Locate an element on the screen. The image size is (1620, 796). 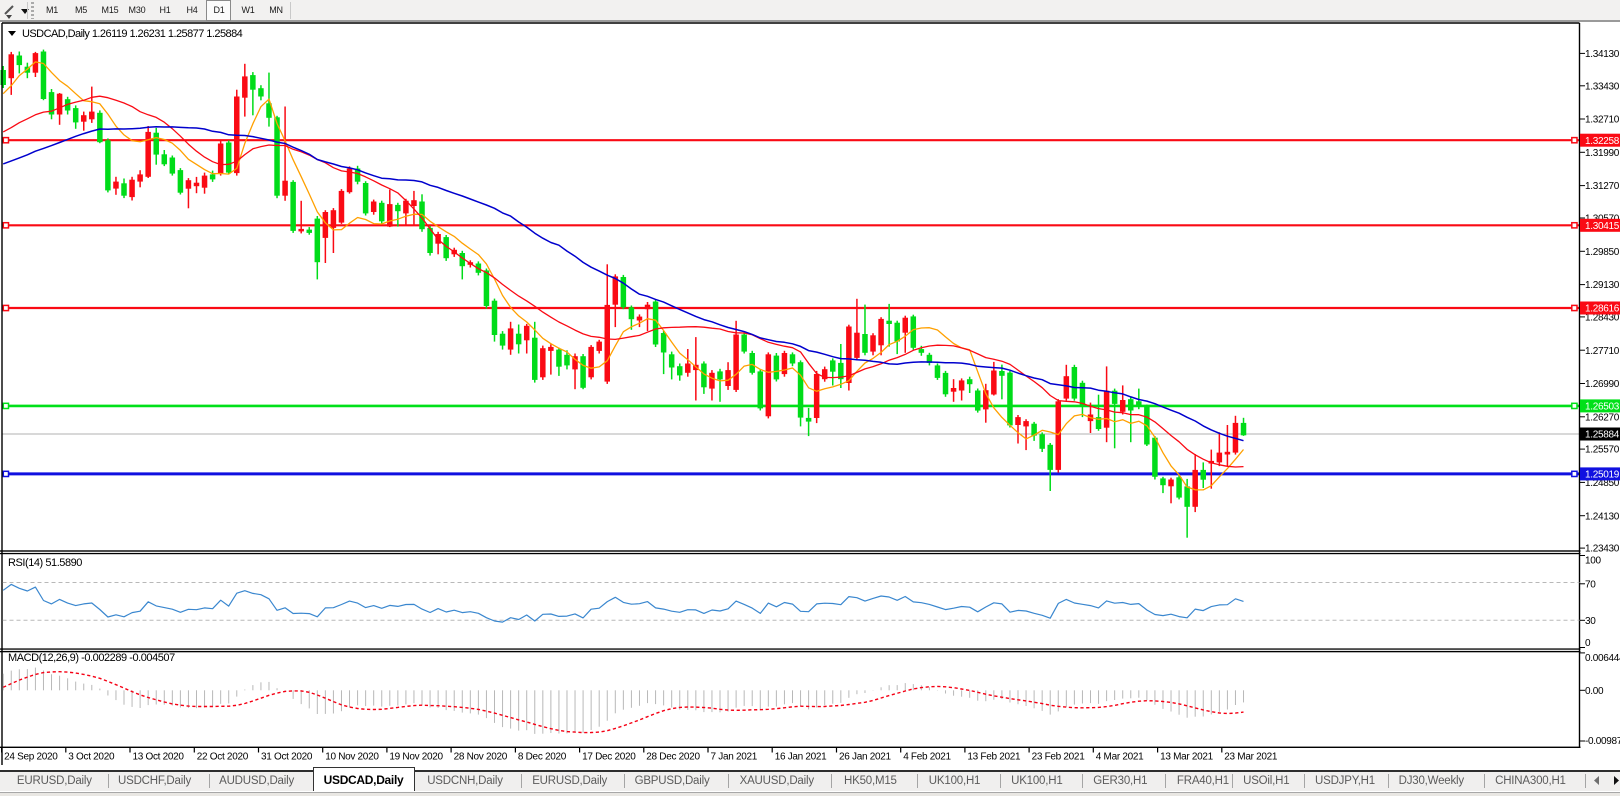
svg-text: 19 Nov 2020 is located at coordinates (416, 757).